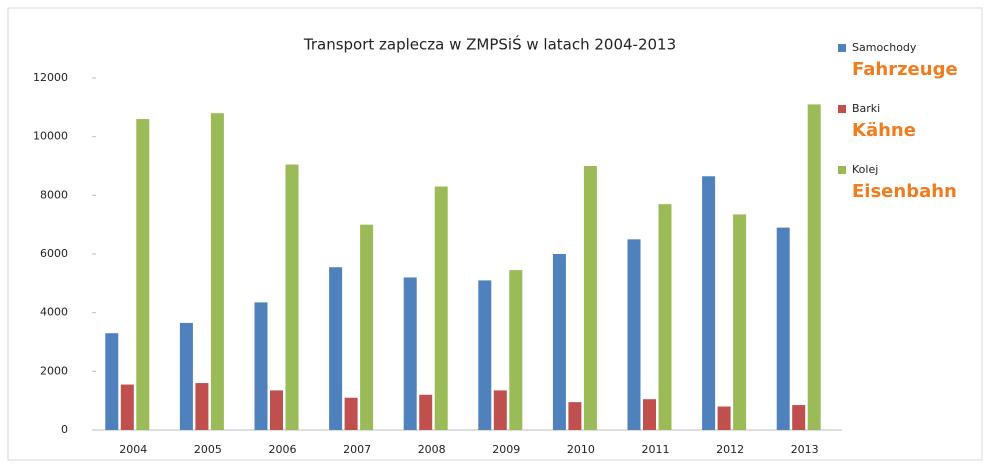  I want to click on legend-label: Kolej, so click(865, 169).